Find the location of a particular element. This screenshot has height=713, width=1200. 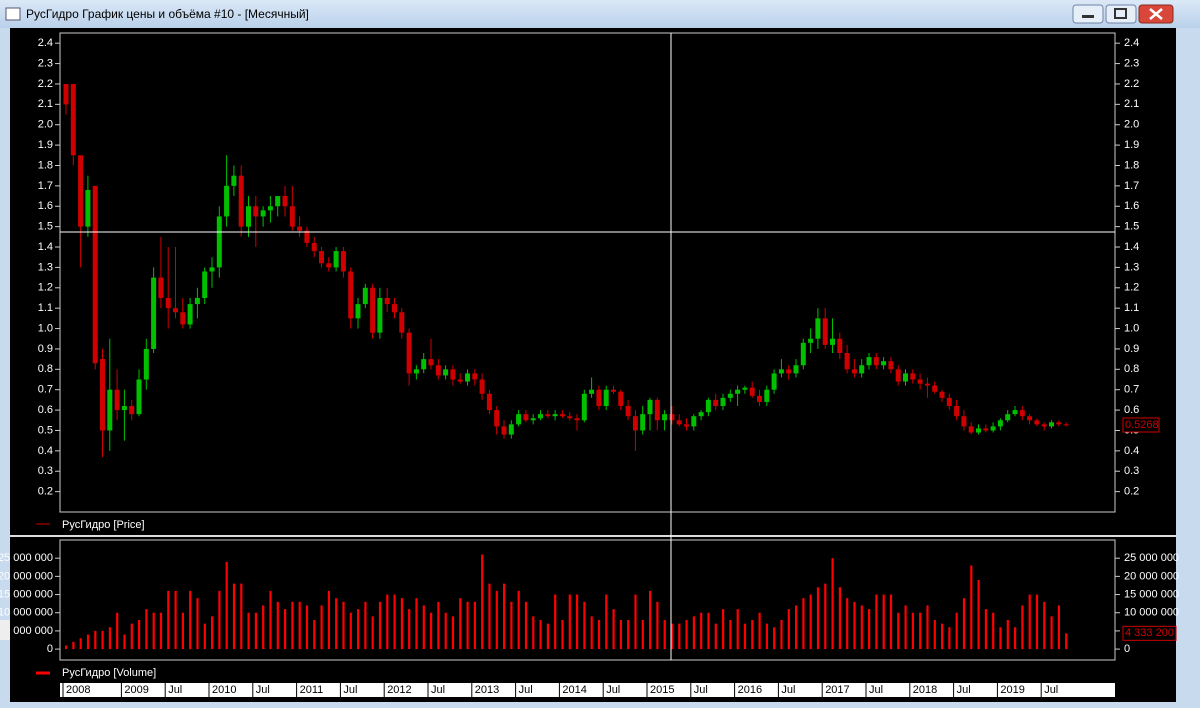

volume-tick-label: 10 000 000 is located at coordinates (1151, 613).